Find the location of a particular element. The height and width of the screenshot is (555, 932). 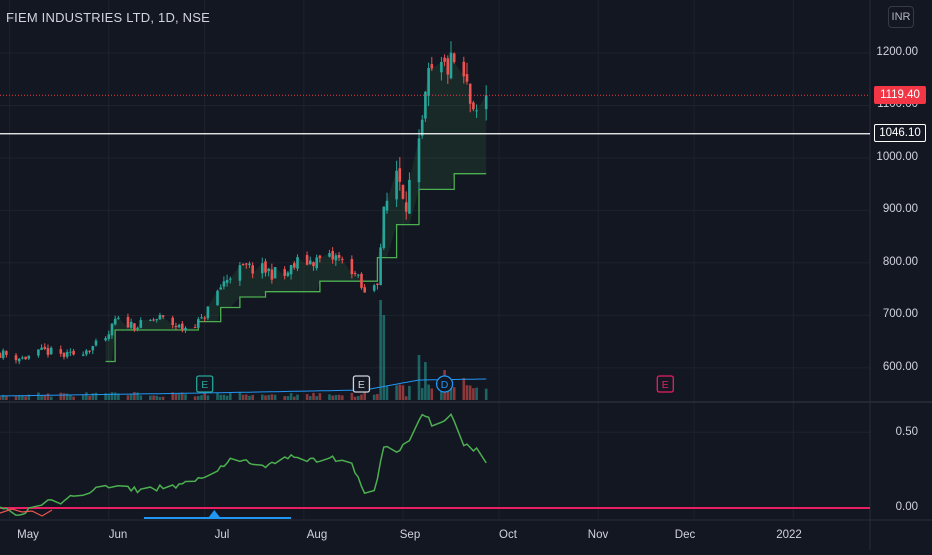

currency-button: INR is located at coordinates (901, 17).